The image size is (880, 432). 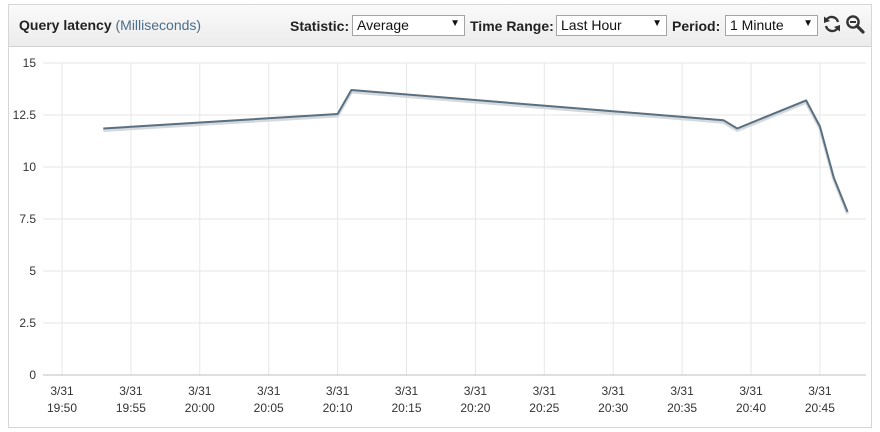 What do you see at coordinates (512, 26) in the screenshot?
I see `timerange-label: Time Range:` at bounding box center [512, 26].